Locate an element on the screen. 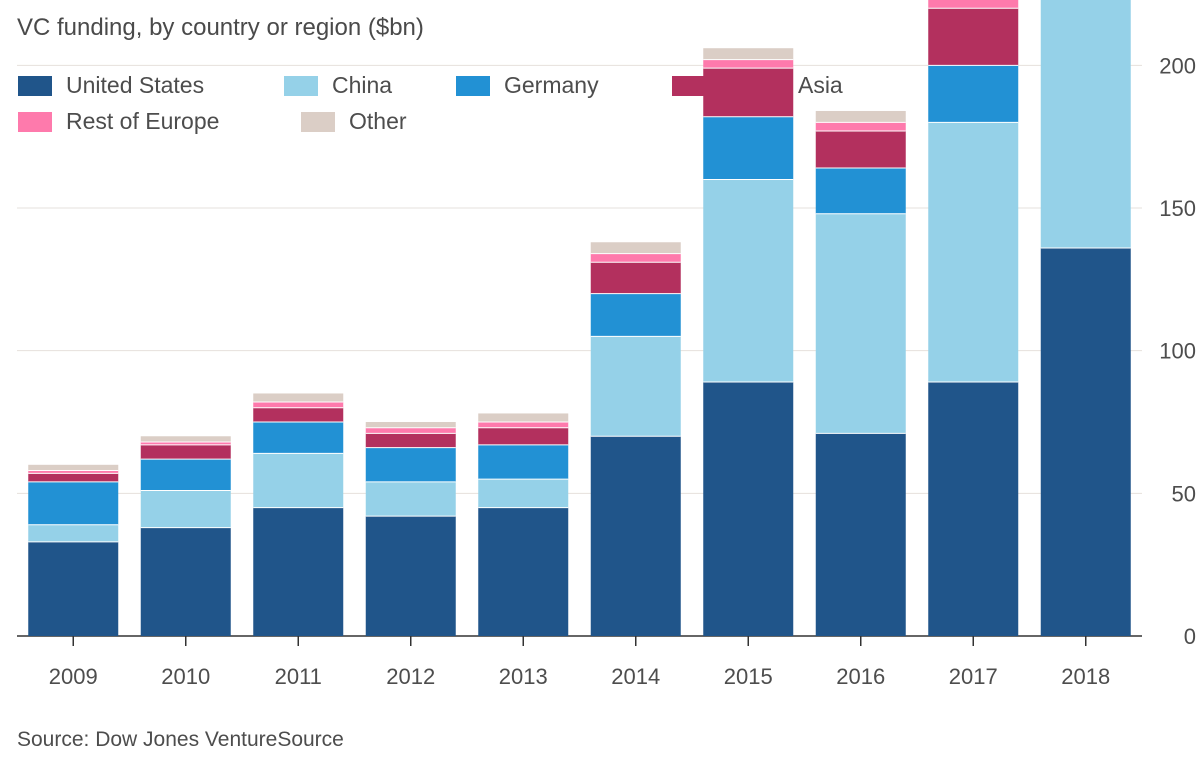 The image size is (1200, 757). bar-other-2009 is located at coordinates (73, 467).